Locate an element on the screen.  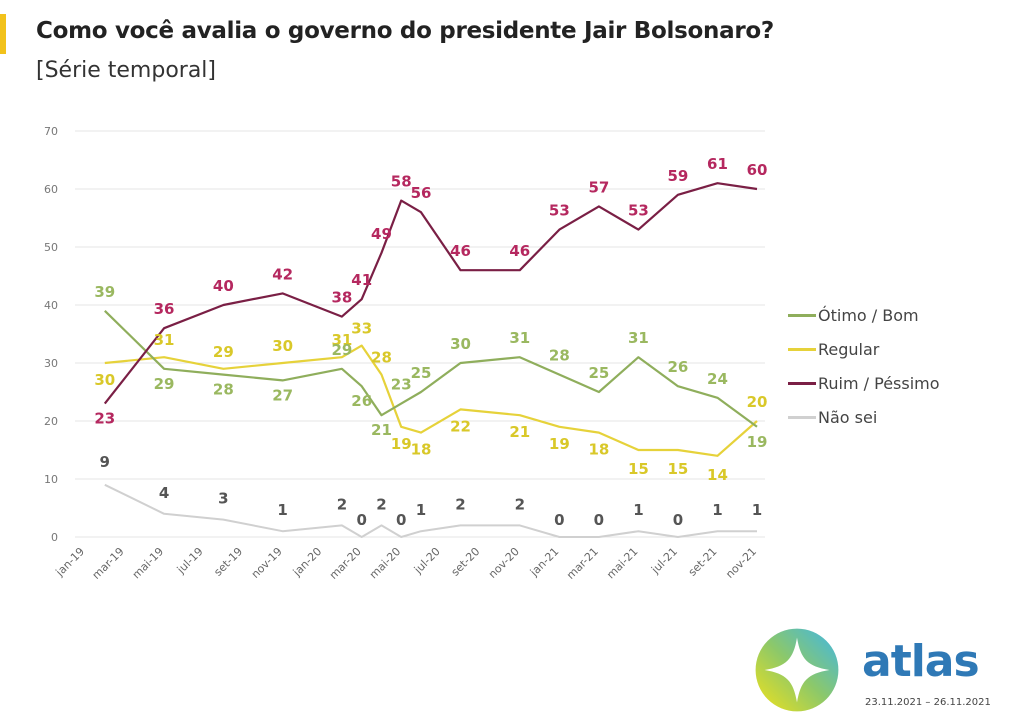
x-tick-label: set-19 is located at coordinates (228, 562).